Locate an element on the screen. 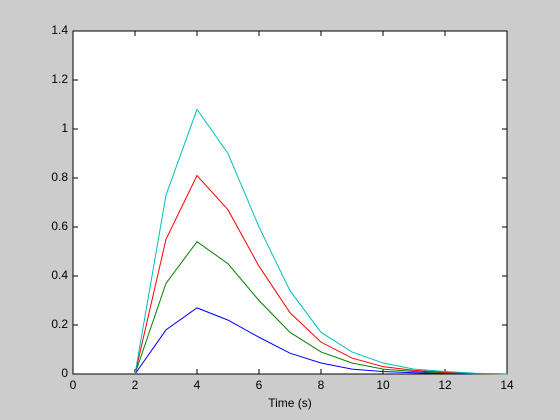 The height and width of the screenshot is (420, 560). series-line is located at coordinates (321, 341).